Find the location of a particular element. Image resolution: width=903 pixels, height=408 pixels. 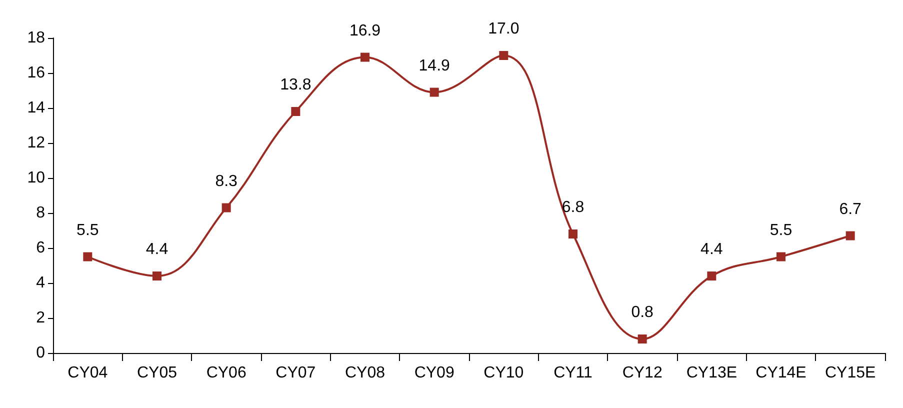

x-tick-label: CY14E is located at coordinates (781, 373).